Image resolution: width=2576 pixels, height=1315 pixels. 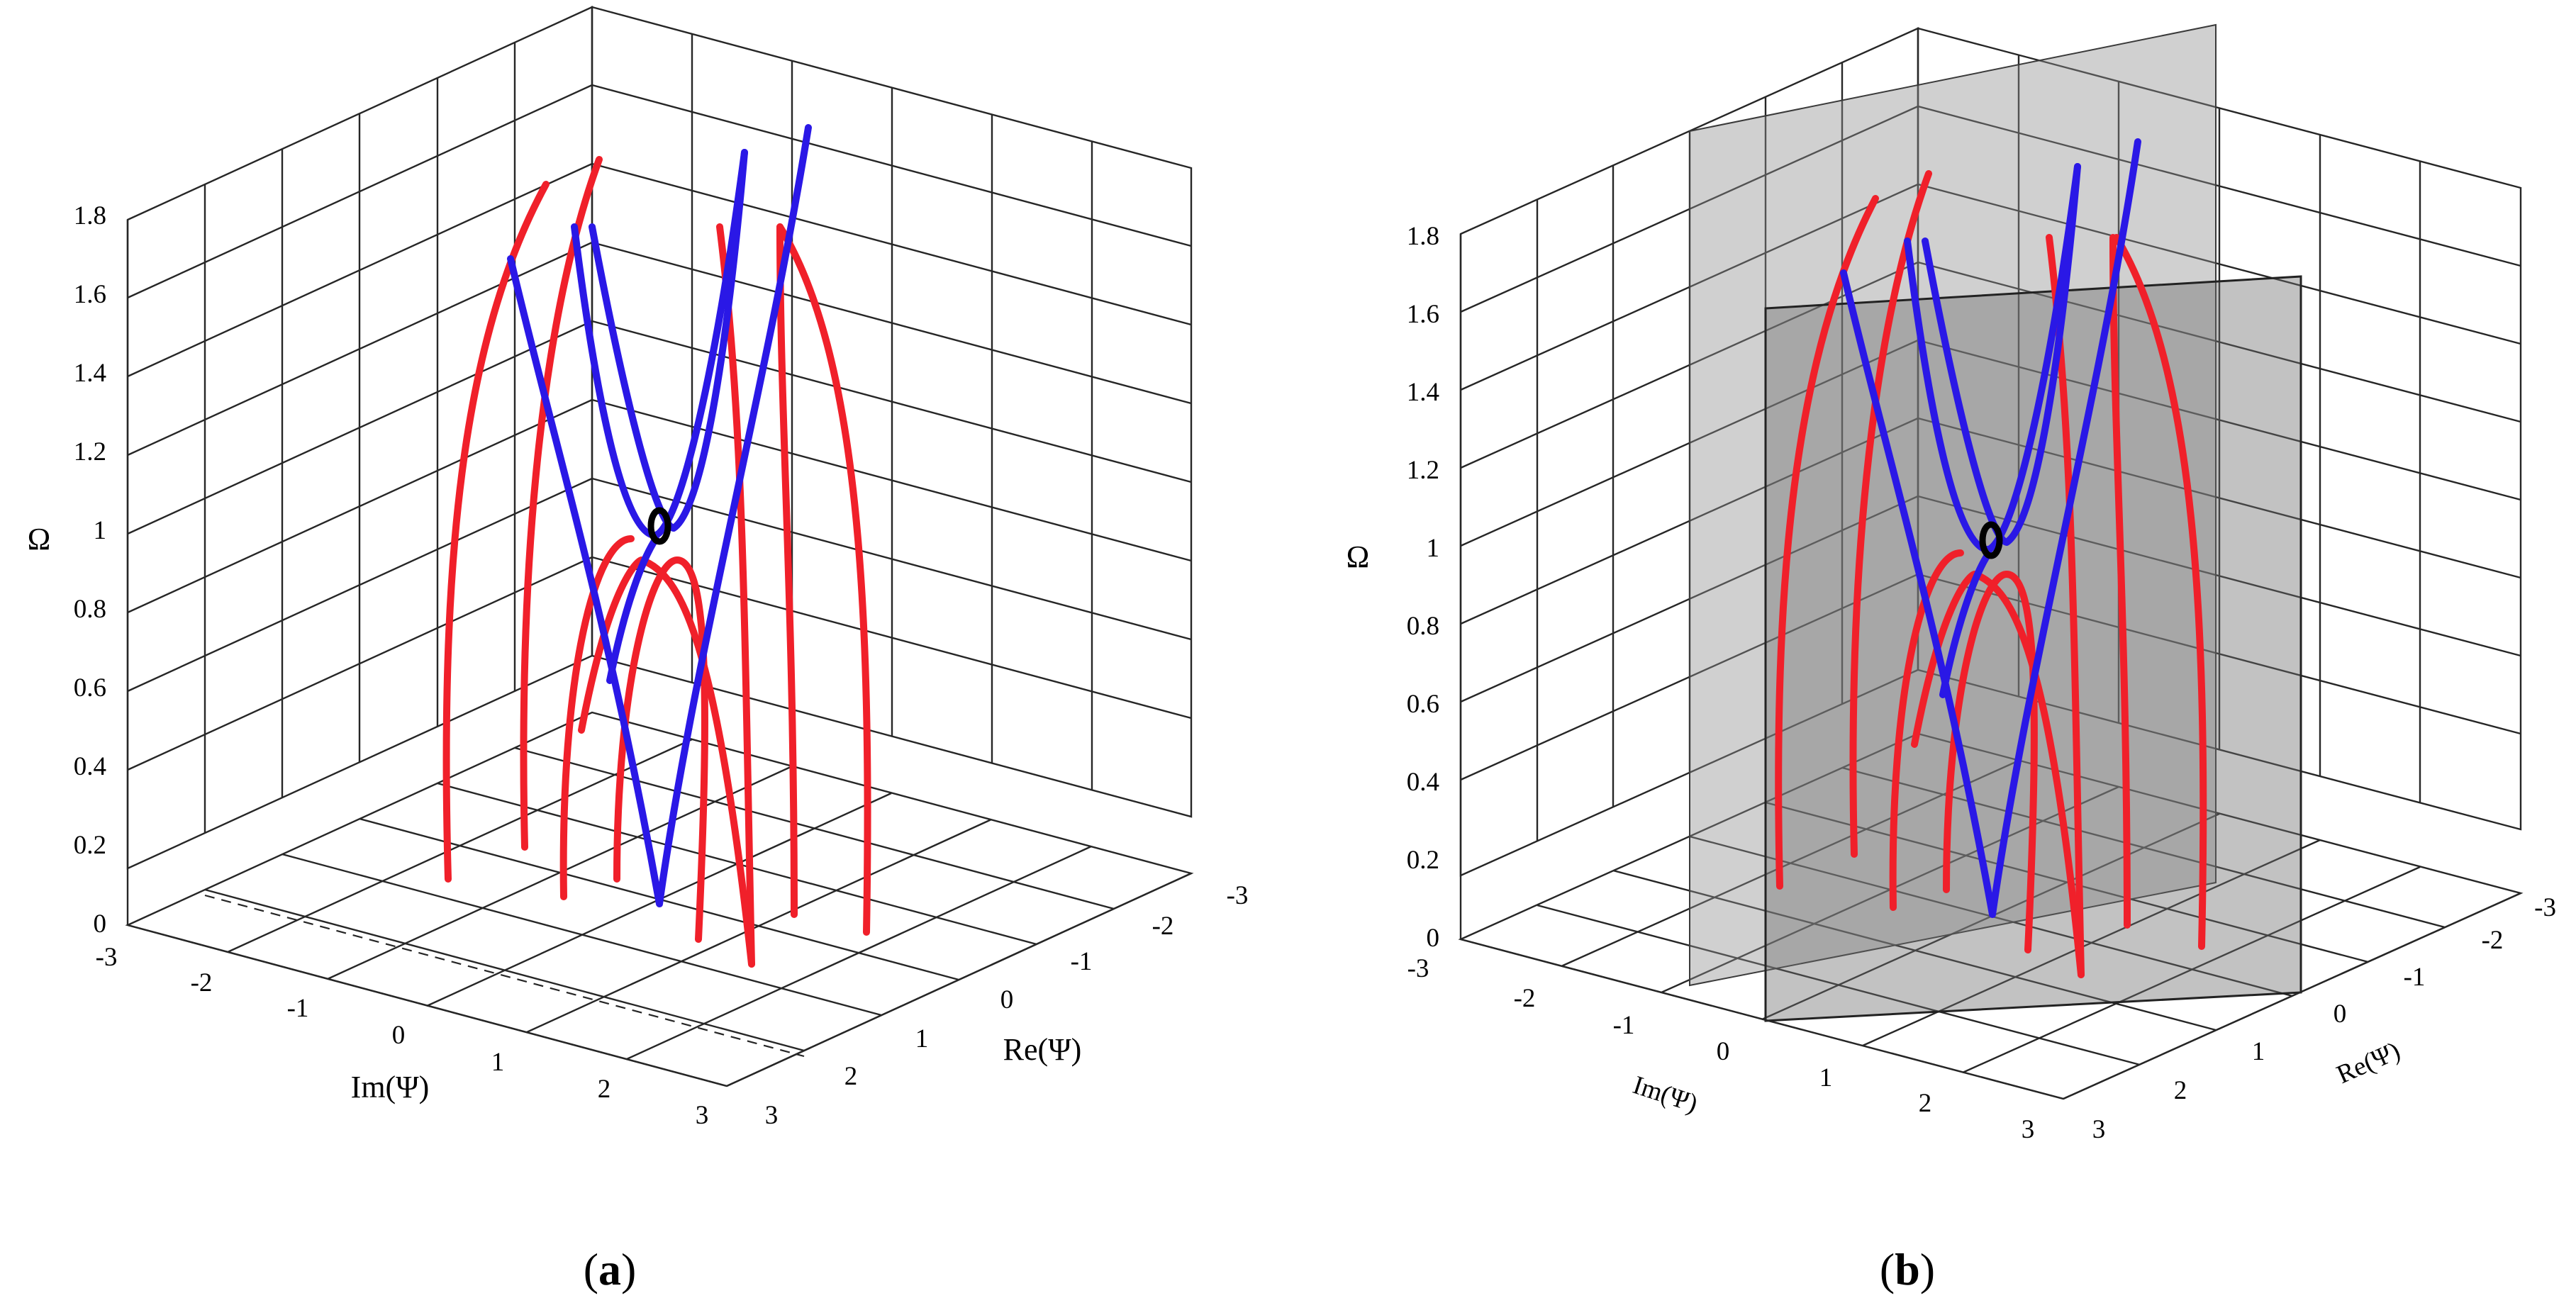 I want to click on curves-panel-b, so click(x=1991, y=558).